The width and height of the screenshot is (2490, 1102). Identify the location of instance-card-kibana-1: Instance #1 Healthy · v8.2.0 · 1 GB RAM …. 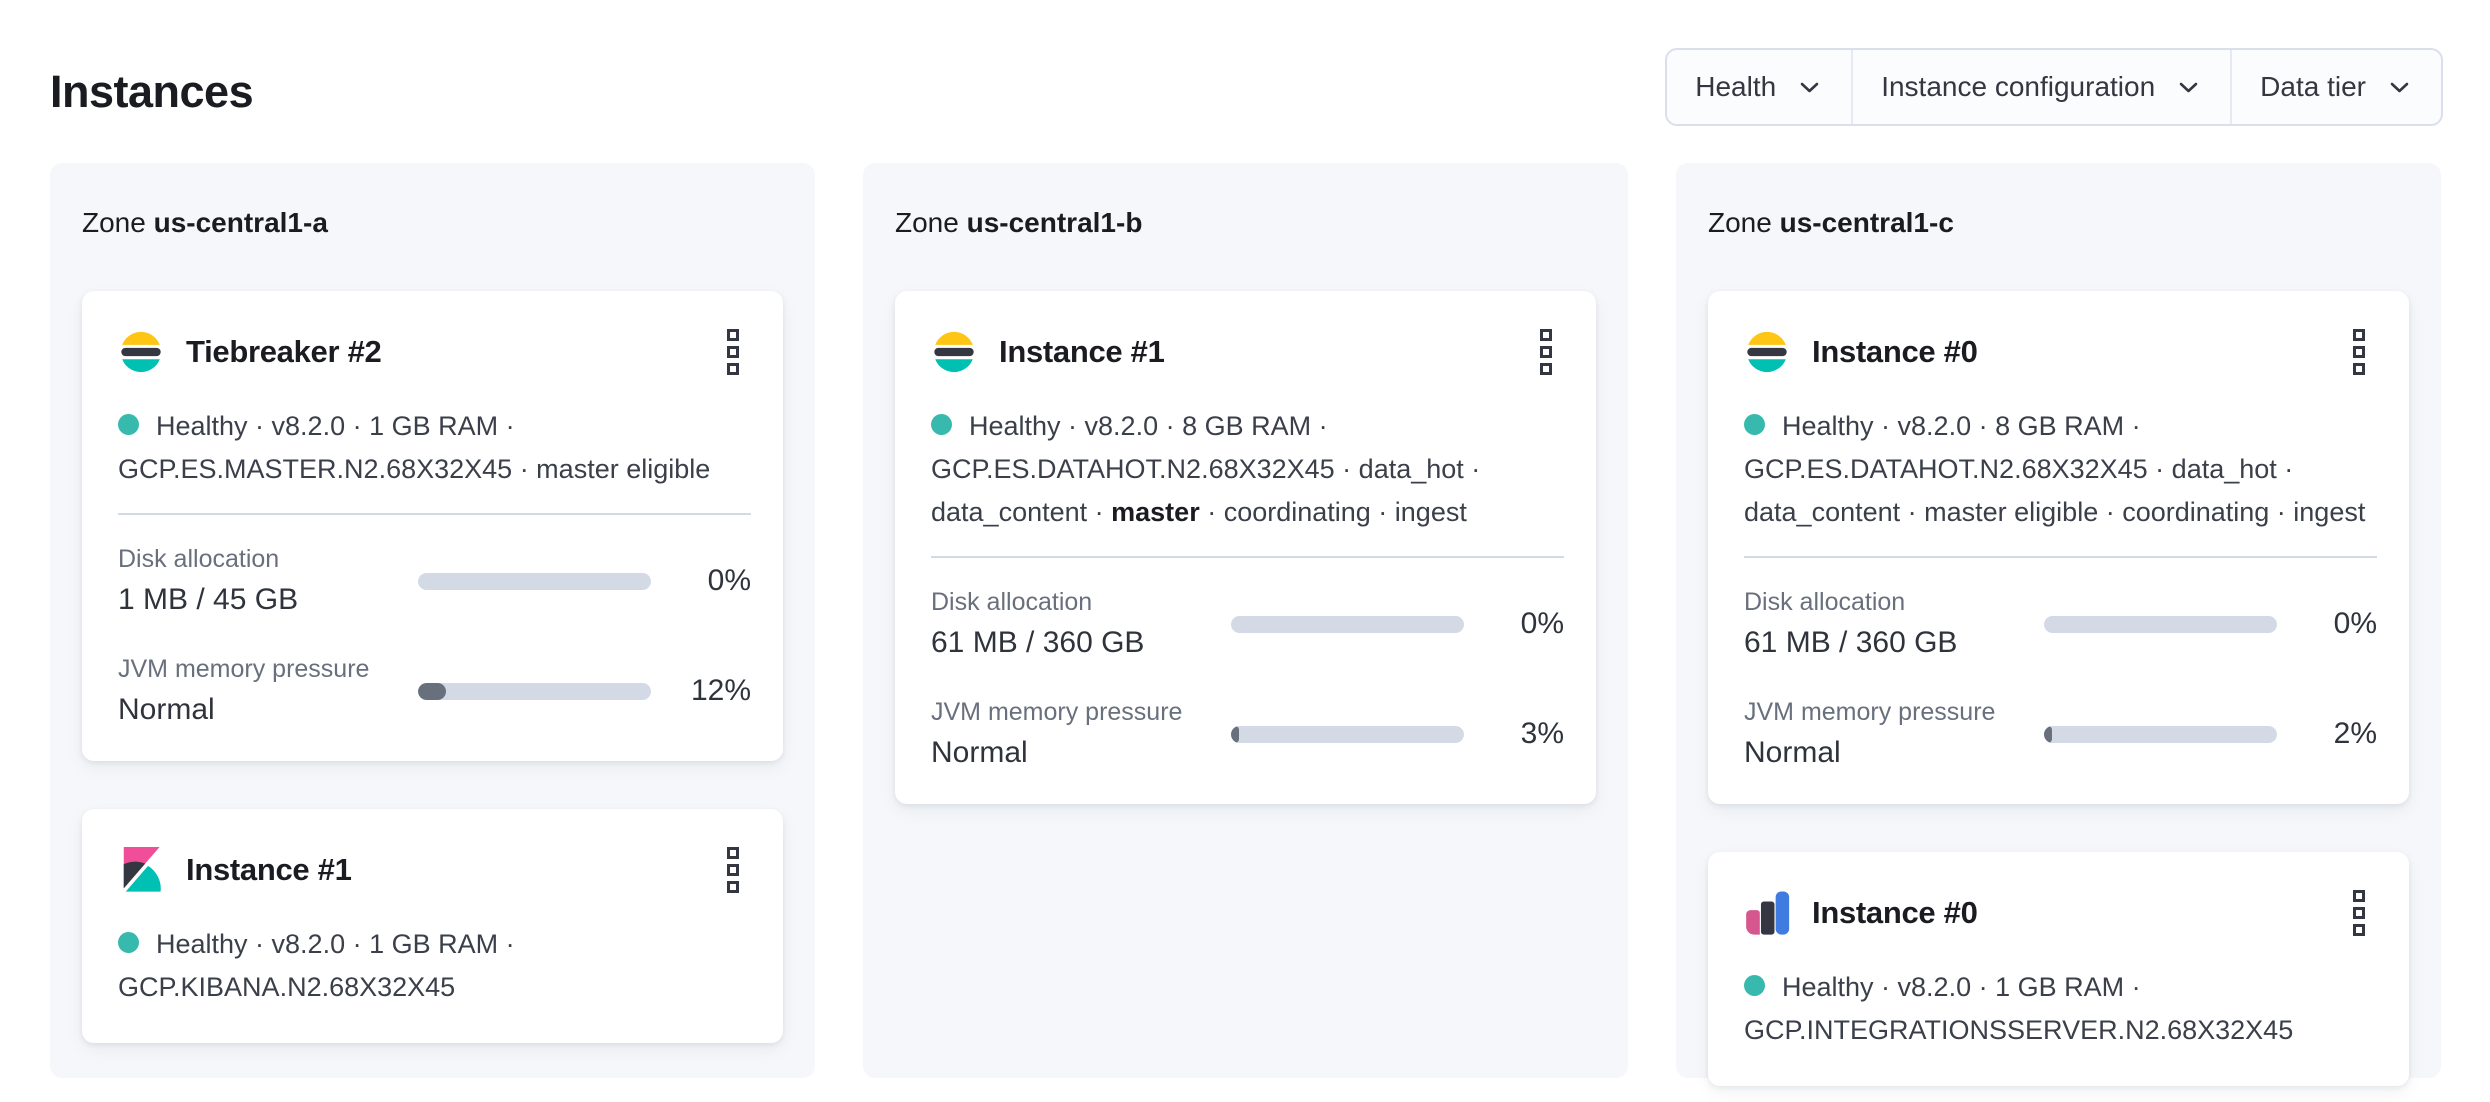
(432, 926).